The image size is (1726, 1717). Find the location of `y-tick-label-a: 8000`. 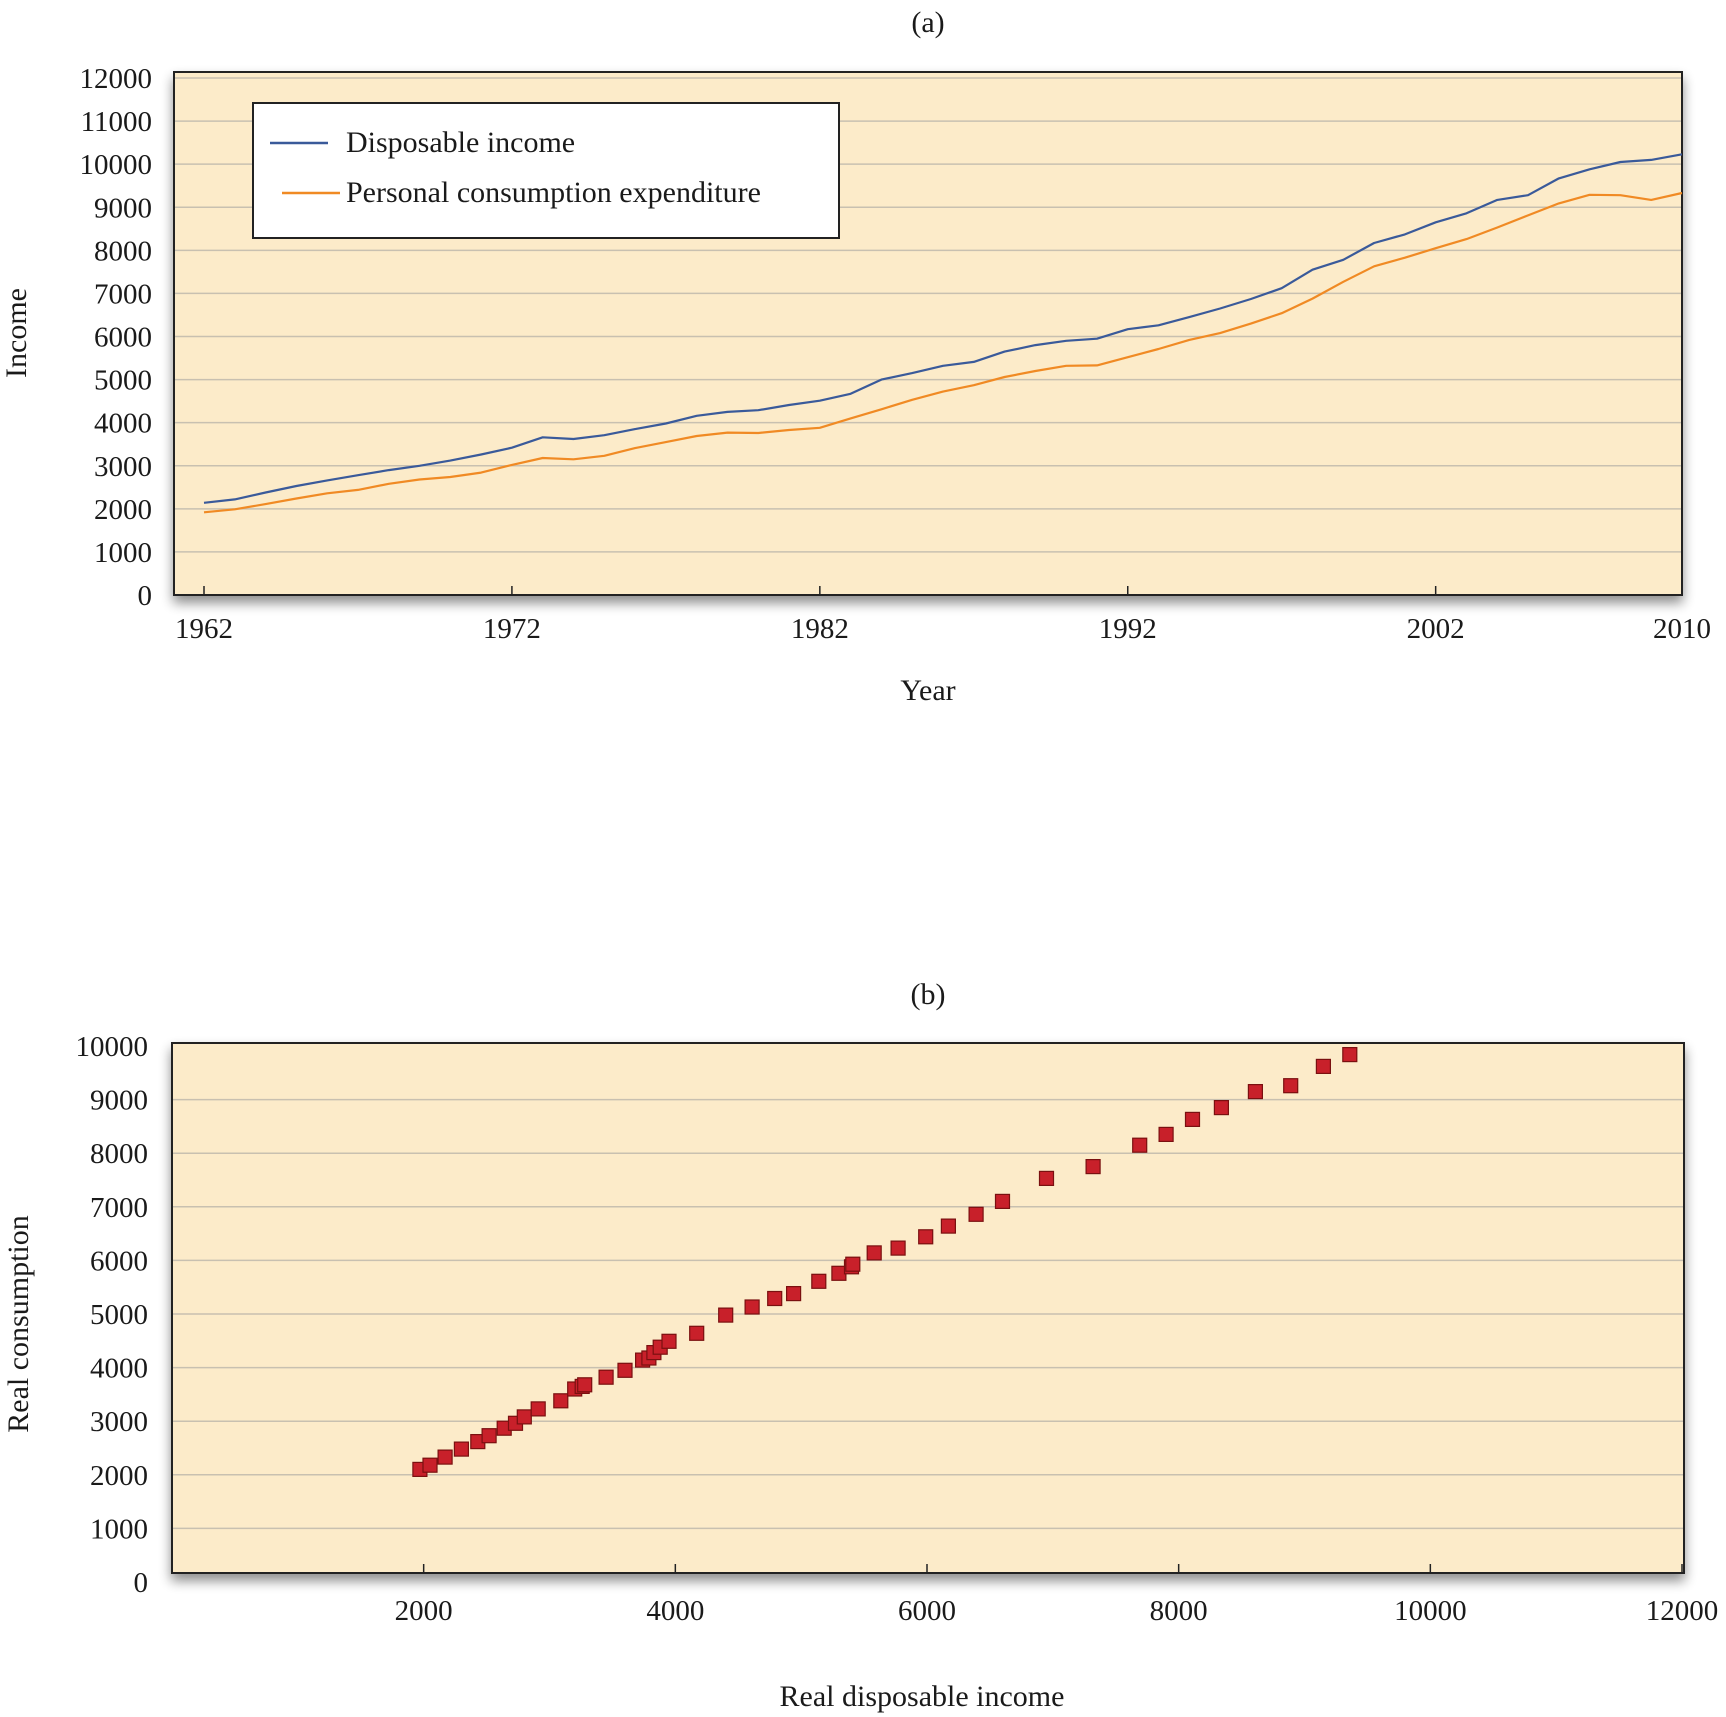

y-tick-label-a: 8000 is located at coordinates (123, 251).